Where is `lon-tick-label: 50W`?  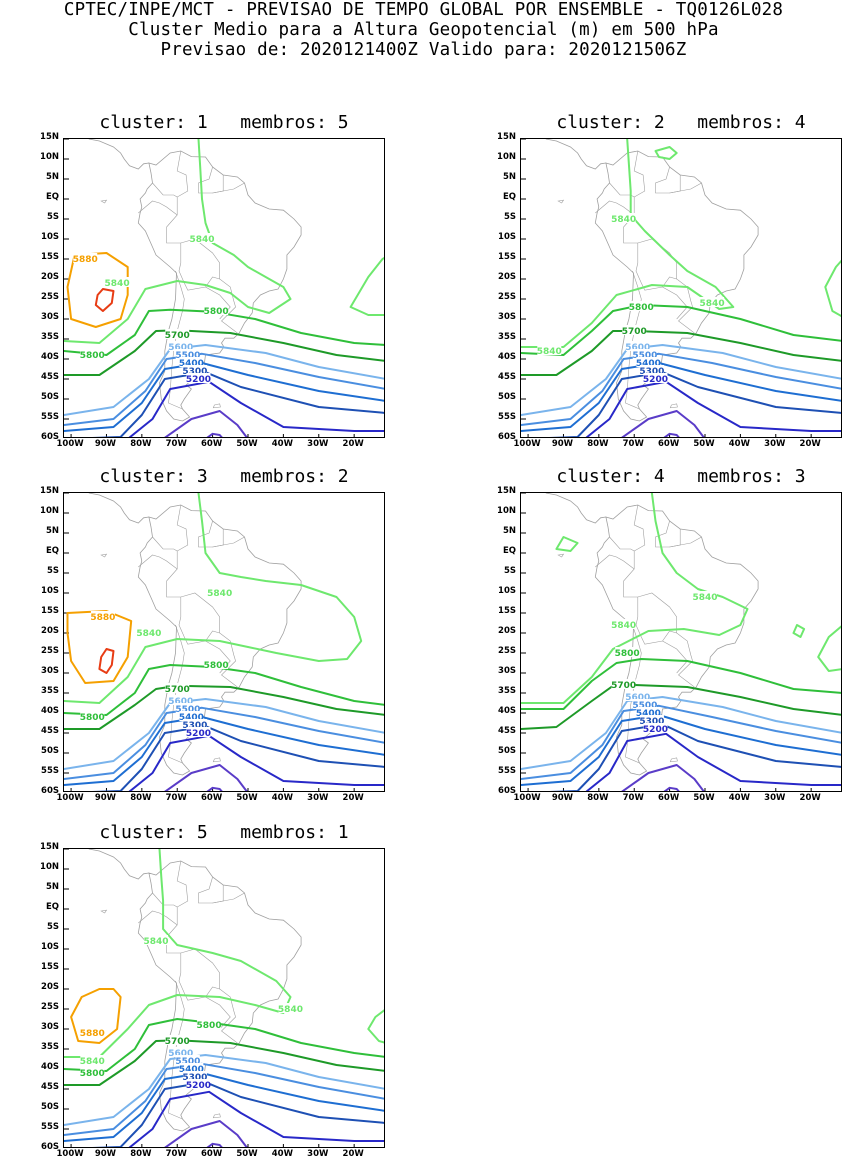 lon-tick-label: 50W is located at coordinates (247, 798).